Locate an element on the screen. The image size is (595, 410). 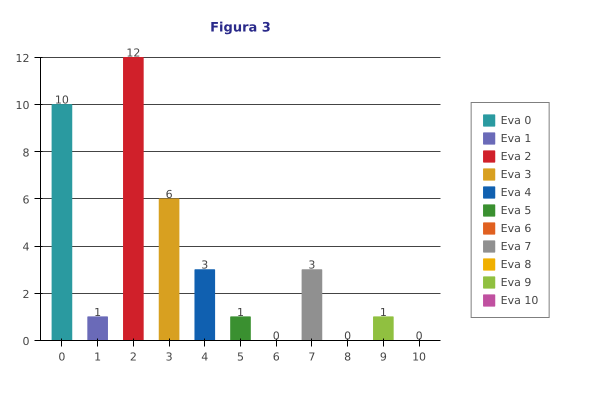
x-tick-label: 3 is located at coordinates (169, 357).